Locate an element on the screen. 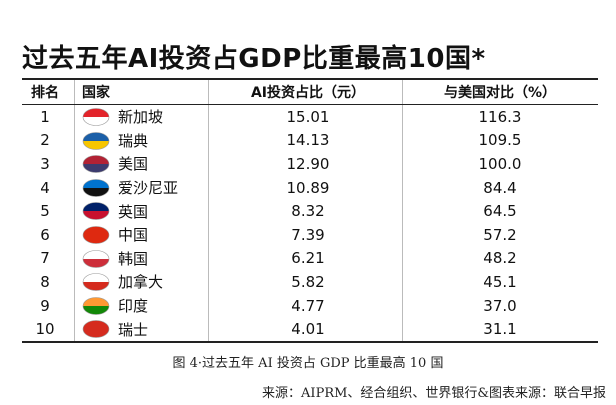  table-cell: 7.39 is located at coordinates (308, 234).